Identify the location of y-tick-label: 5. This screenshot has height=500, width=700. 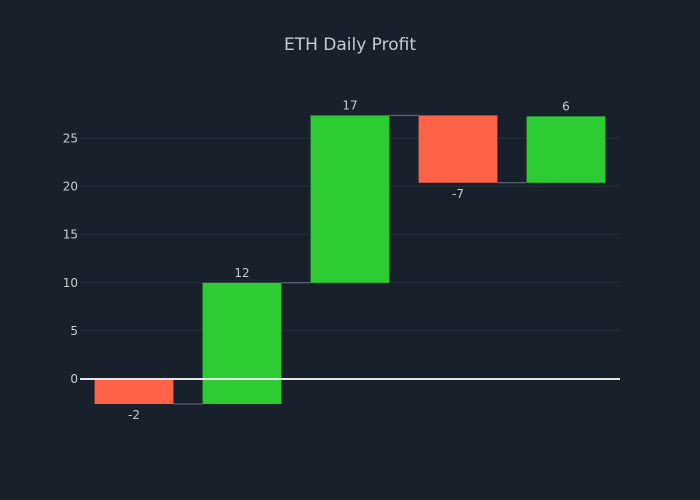
(74, 331).